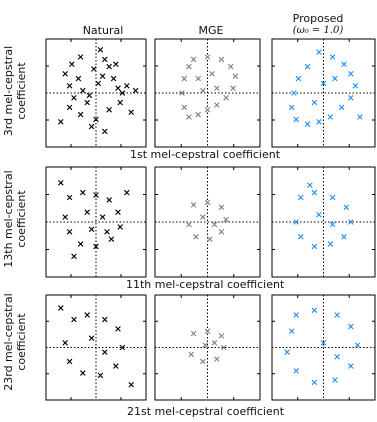  What do you see at coordinates (206, 411) in the screenshot?
I see `xlabel-row-3: 21st mel-cepstral coefficient` at bounding box center [206, 411].